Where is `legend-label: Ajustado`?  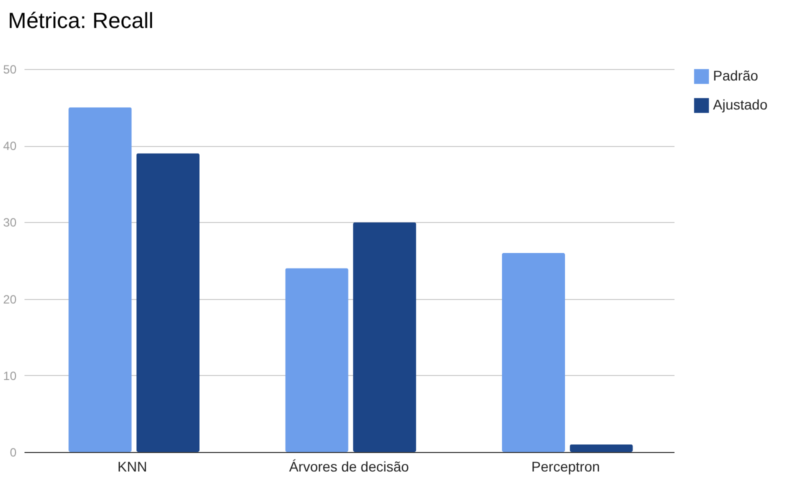
legend-label: Ajustado is located at coordinates (740, 104).